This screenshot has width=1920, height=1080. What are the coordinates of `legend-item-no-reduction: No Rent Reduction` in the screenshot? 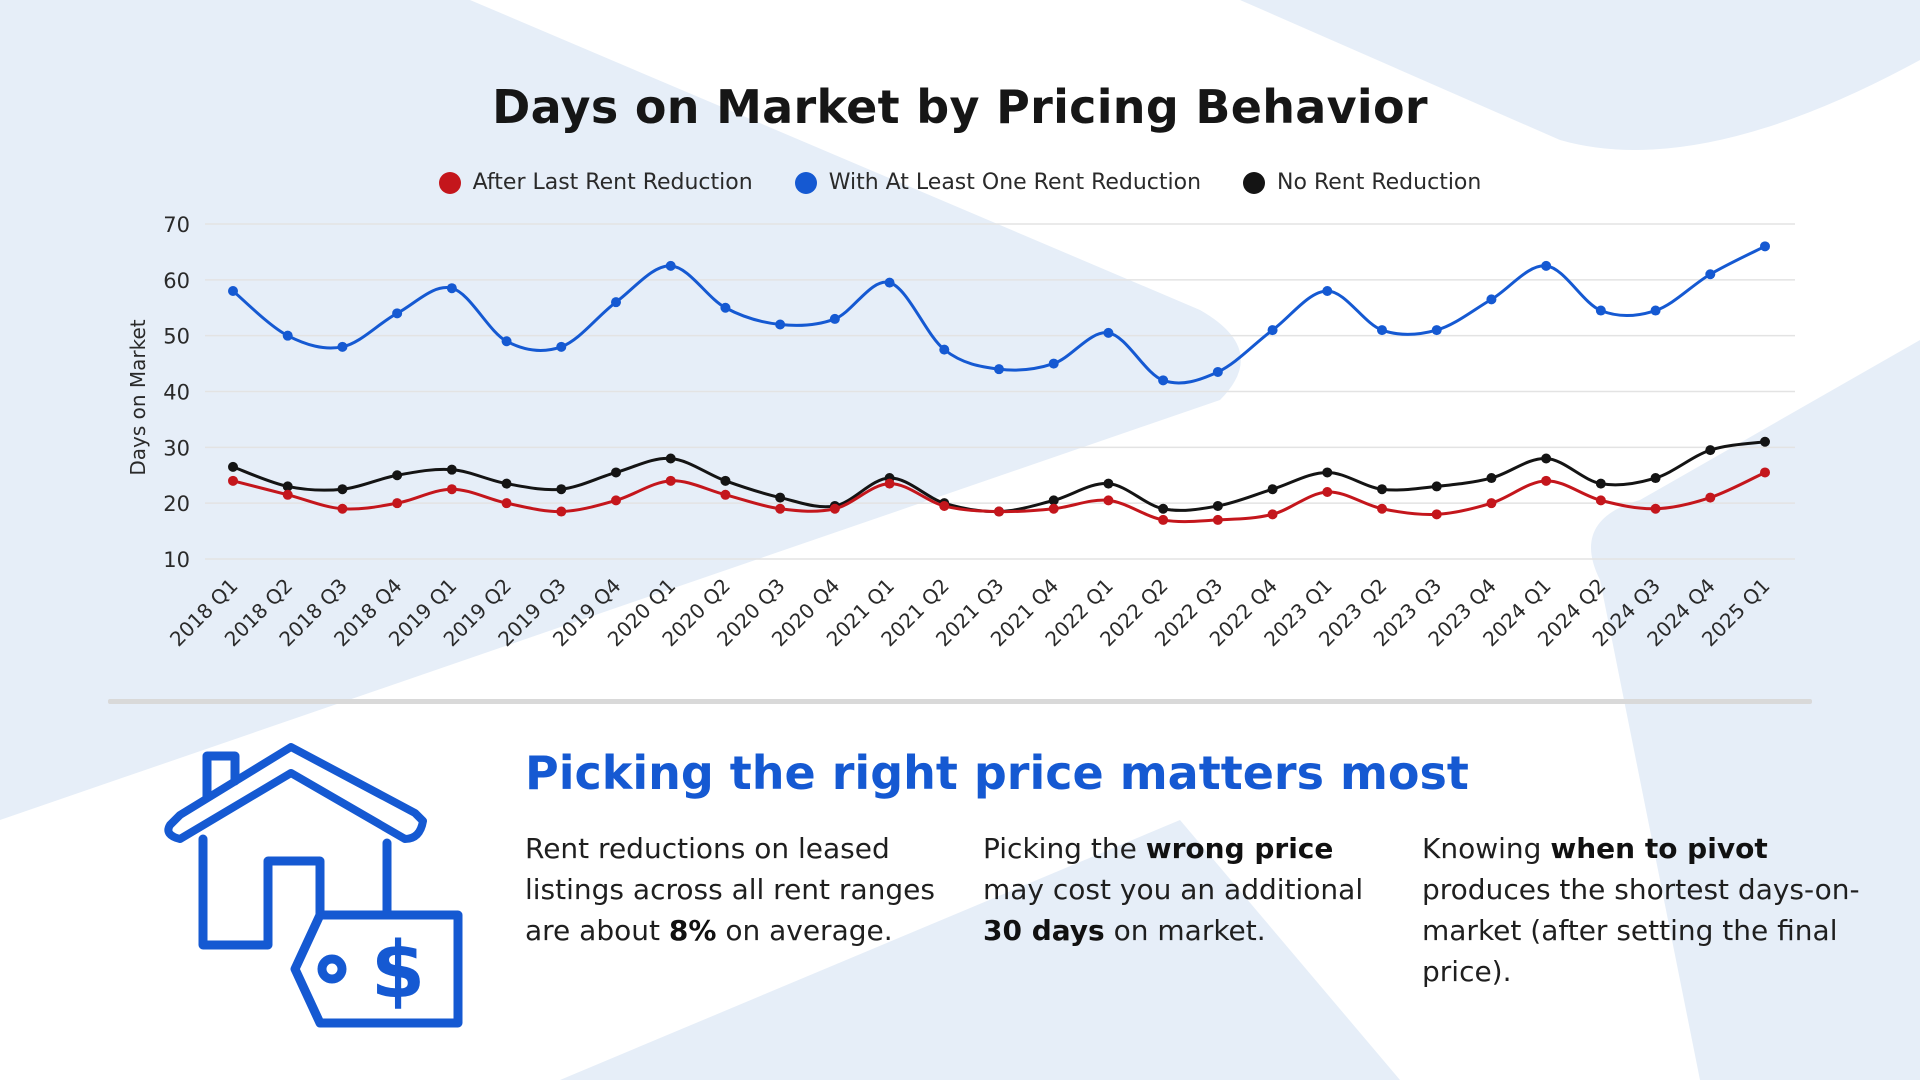 It's located at (1362, 182).